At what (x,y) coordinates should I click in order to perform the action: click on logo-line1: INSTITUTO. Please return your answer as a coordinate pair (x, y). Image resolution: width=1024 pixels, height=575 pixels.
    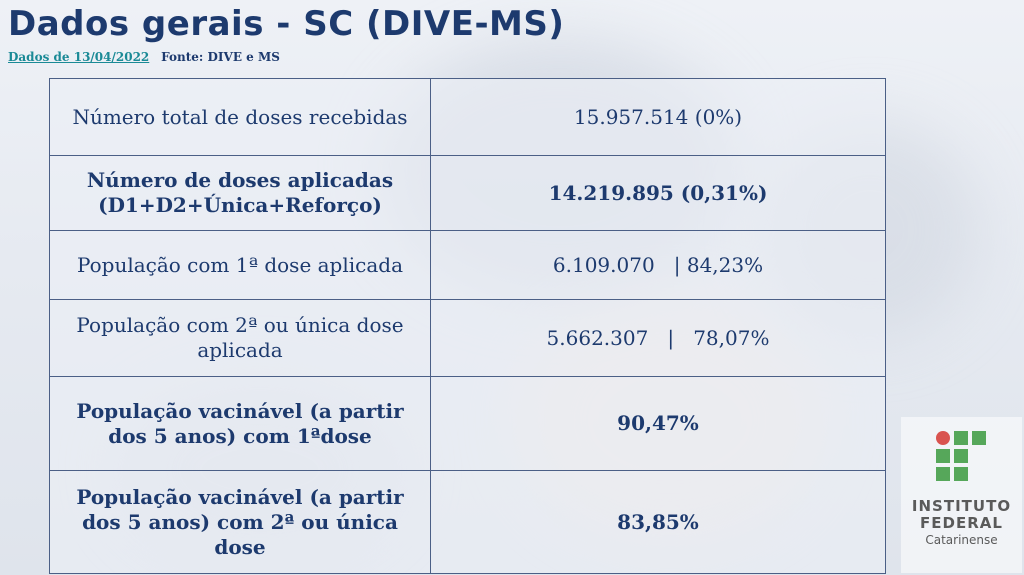
    Looking at the image, I should click on (961, 506).